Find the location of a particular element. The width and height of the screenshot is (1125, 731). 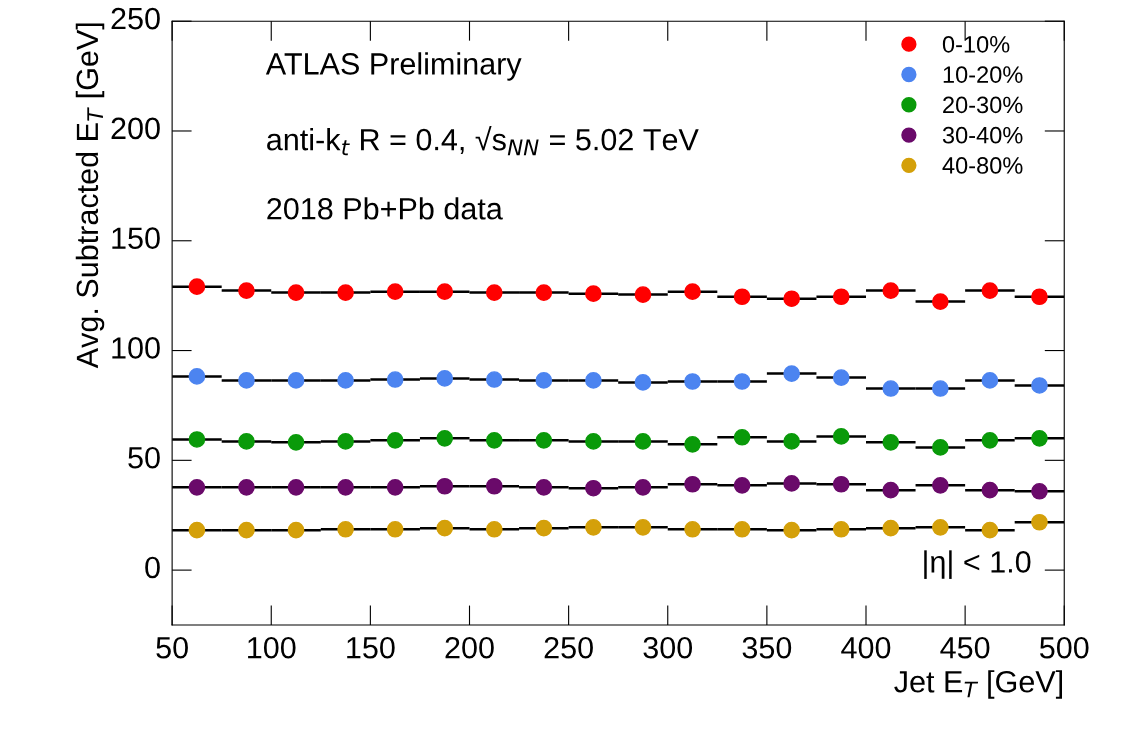

x-tick-label: 50 is located at coordinates (172, 647).